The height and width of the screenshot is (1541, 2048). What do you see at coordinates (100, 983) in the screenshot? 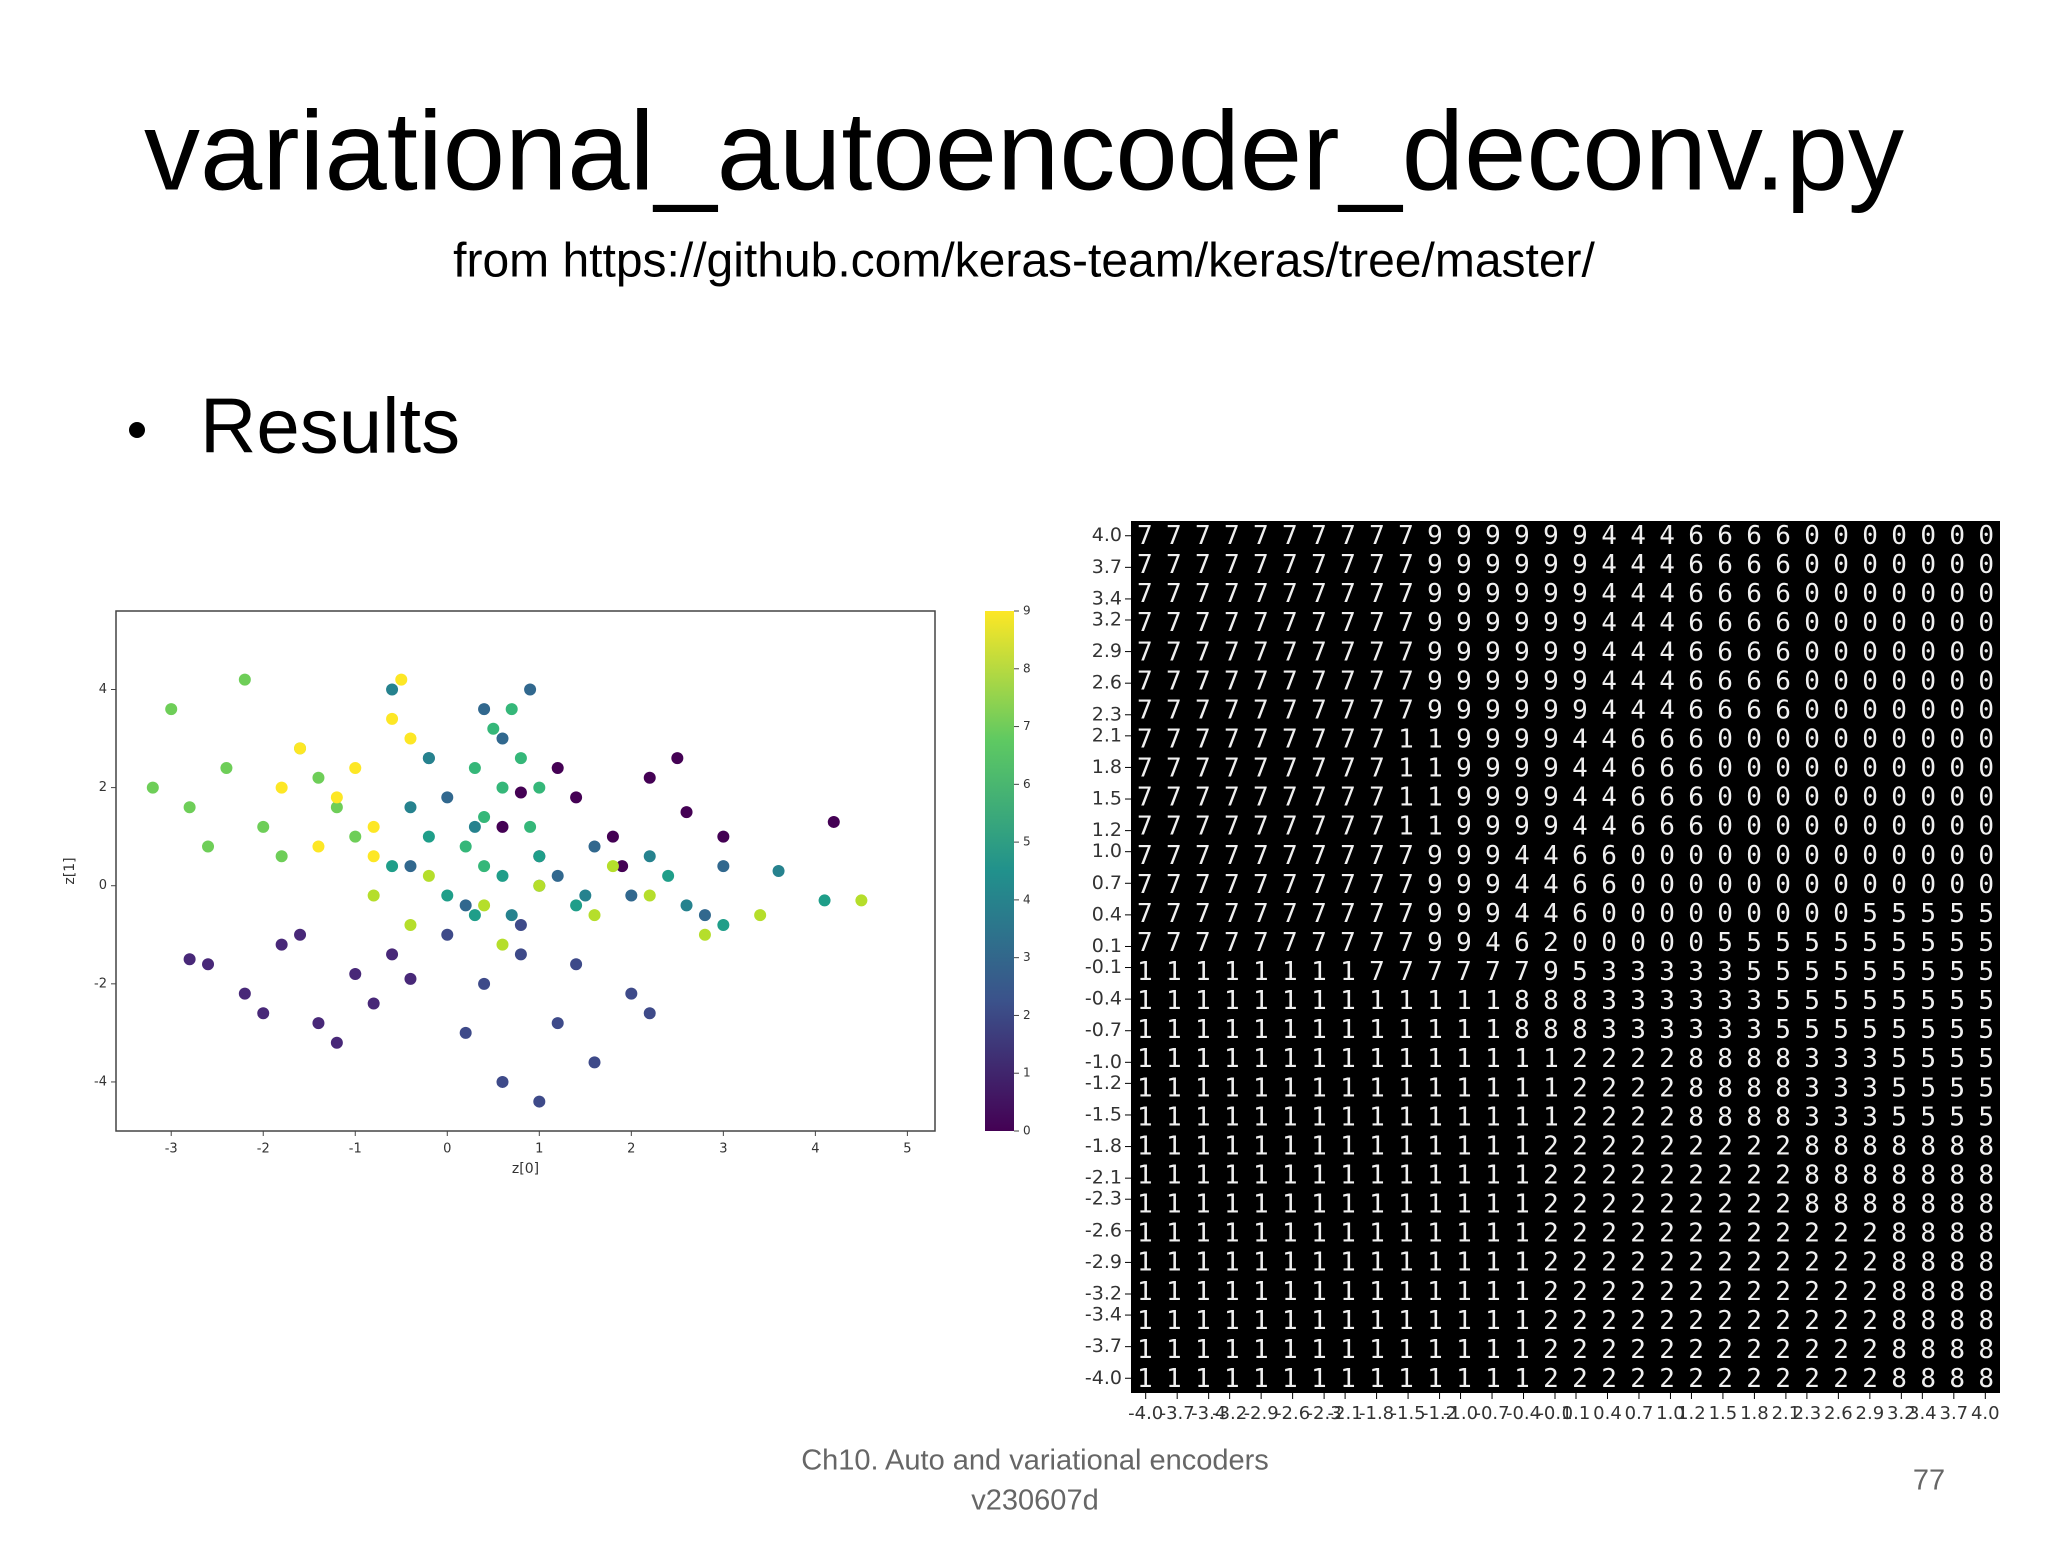
I see `y-tick-label: -2` at bounding box center [100, 983].